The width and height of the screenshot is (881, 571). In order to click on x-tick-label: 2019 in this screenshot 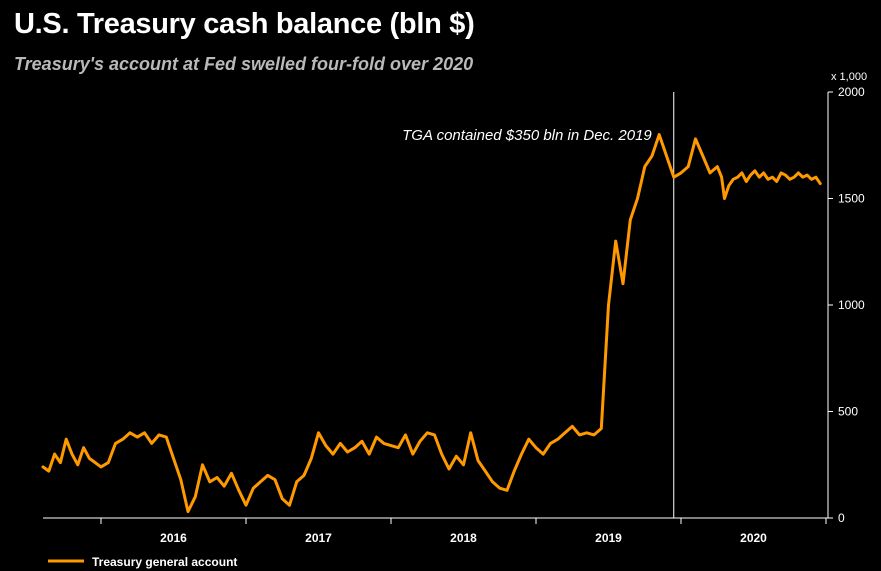, I will do `click(608, 538)`.